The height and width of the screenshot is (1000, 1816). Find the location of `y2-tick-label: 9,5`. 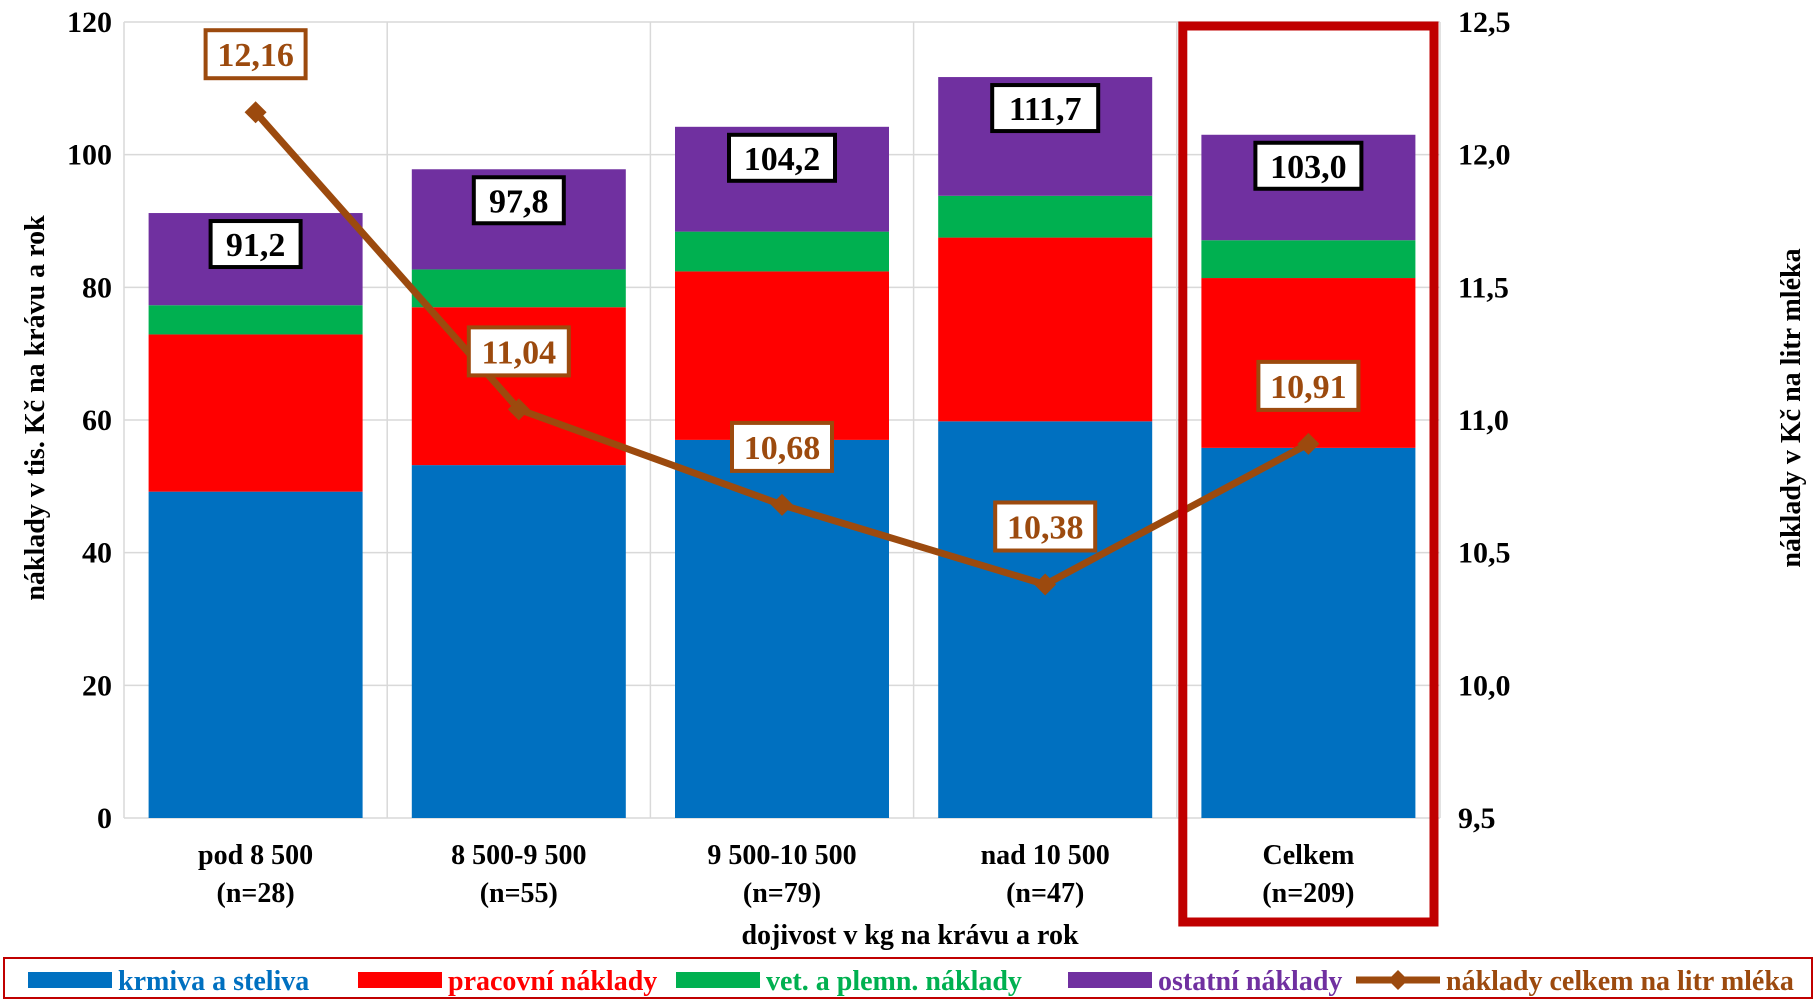

y2-tick-label: 9,5 is located at coordinates (1477, 818).